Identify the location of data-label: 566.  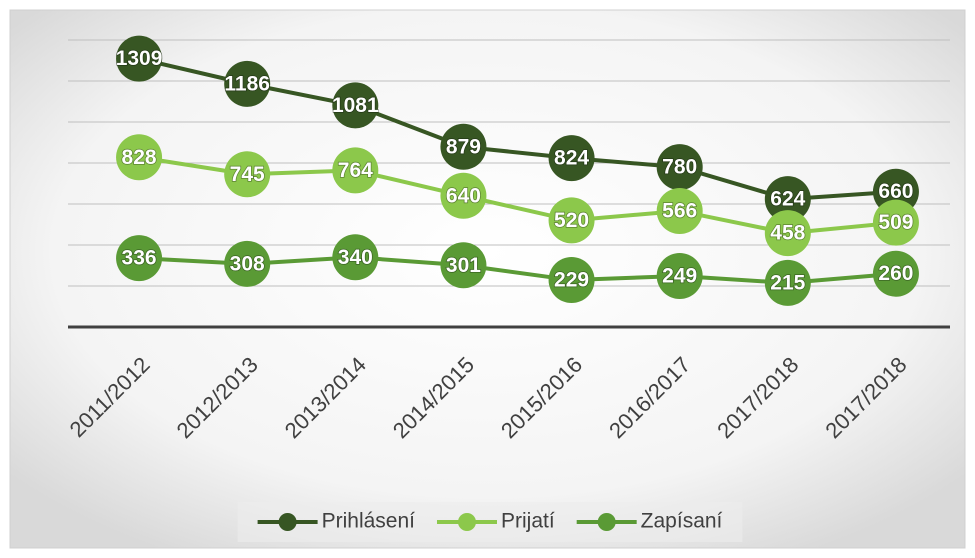
(679, 211).